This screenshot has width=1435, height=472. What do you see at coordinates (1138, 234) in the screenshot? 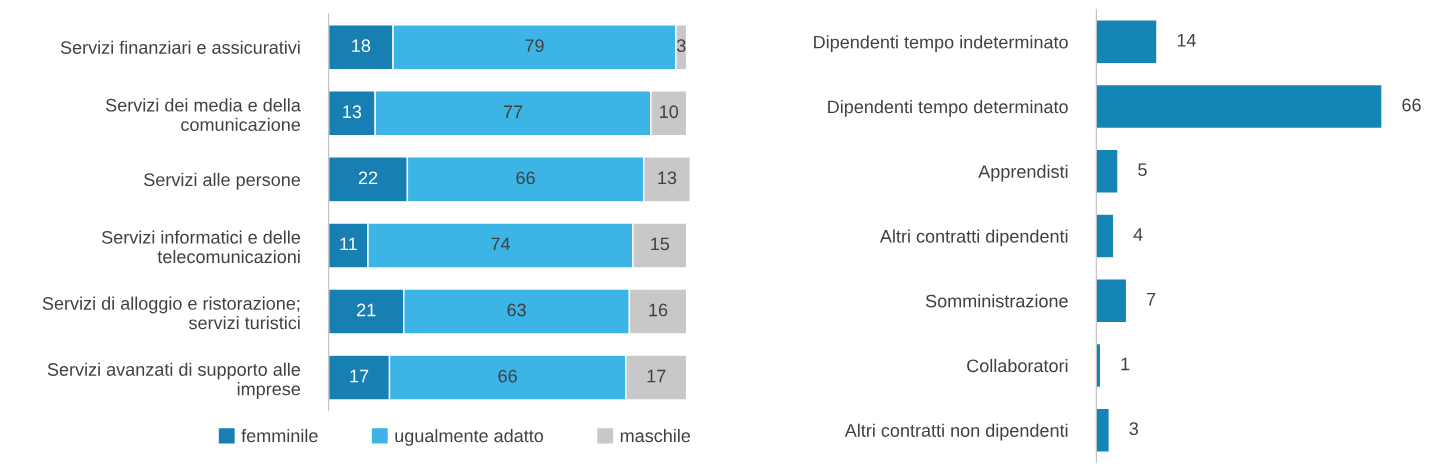
I see `data-label: 4` at bounding box center [1138, 234].